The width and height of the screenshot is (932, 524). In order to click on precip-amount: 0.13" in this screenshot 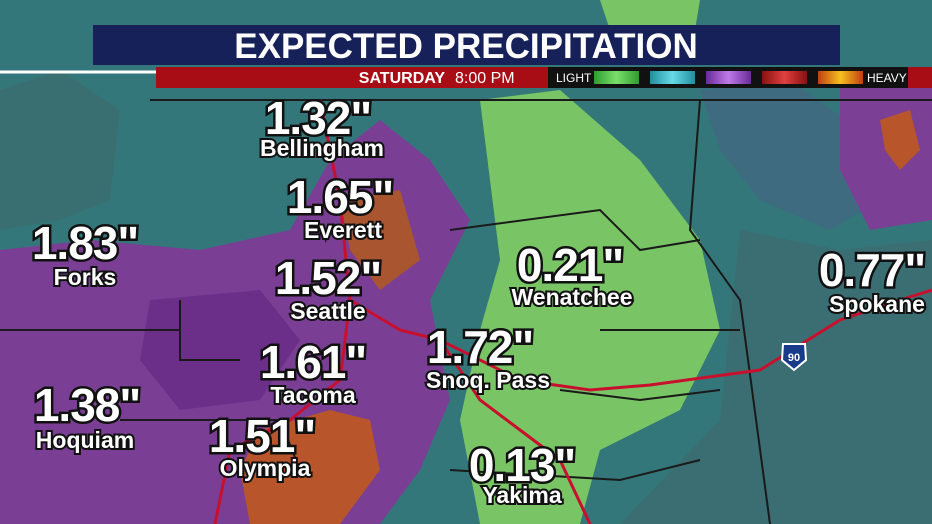, I will do `click(522, 465)`.